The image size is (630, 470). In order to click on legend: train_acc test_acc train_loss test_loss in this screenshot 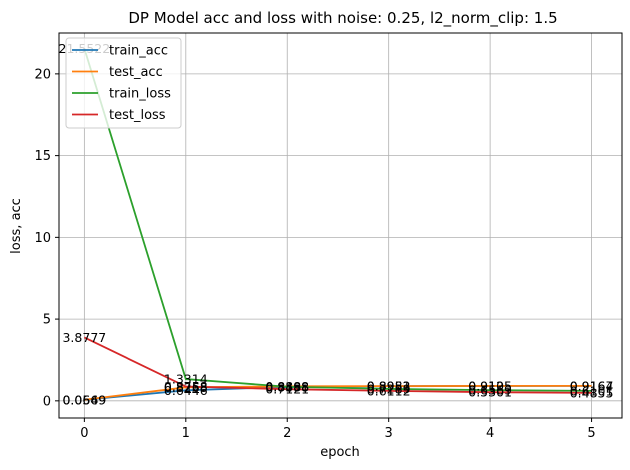, I will do `click(123, 83)`.